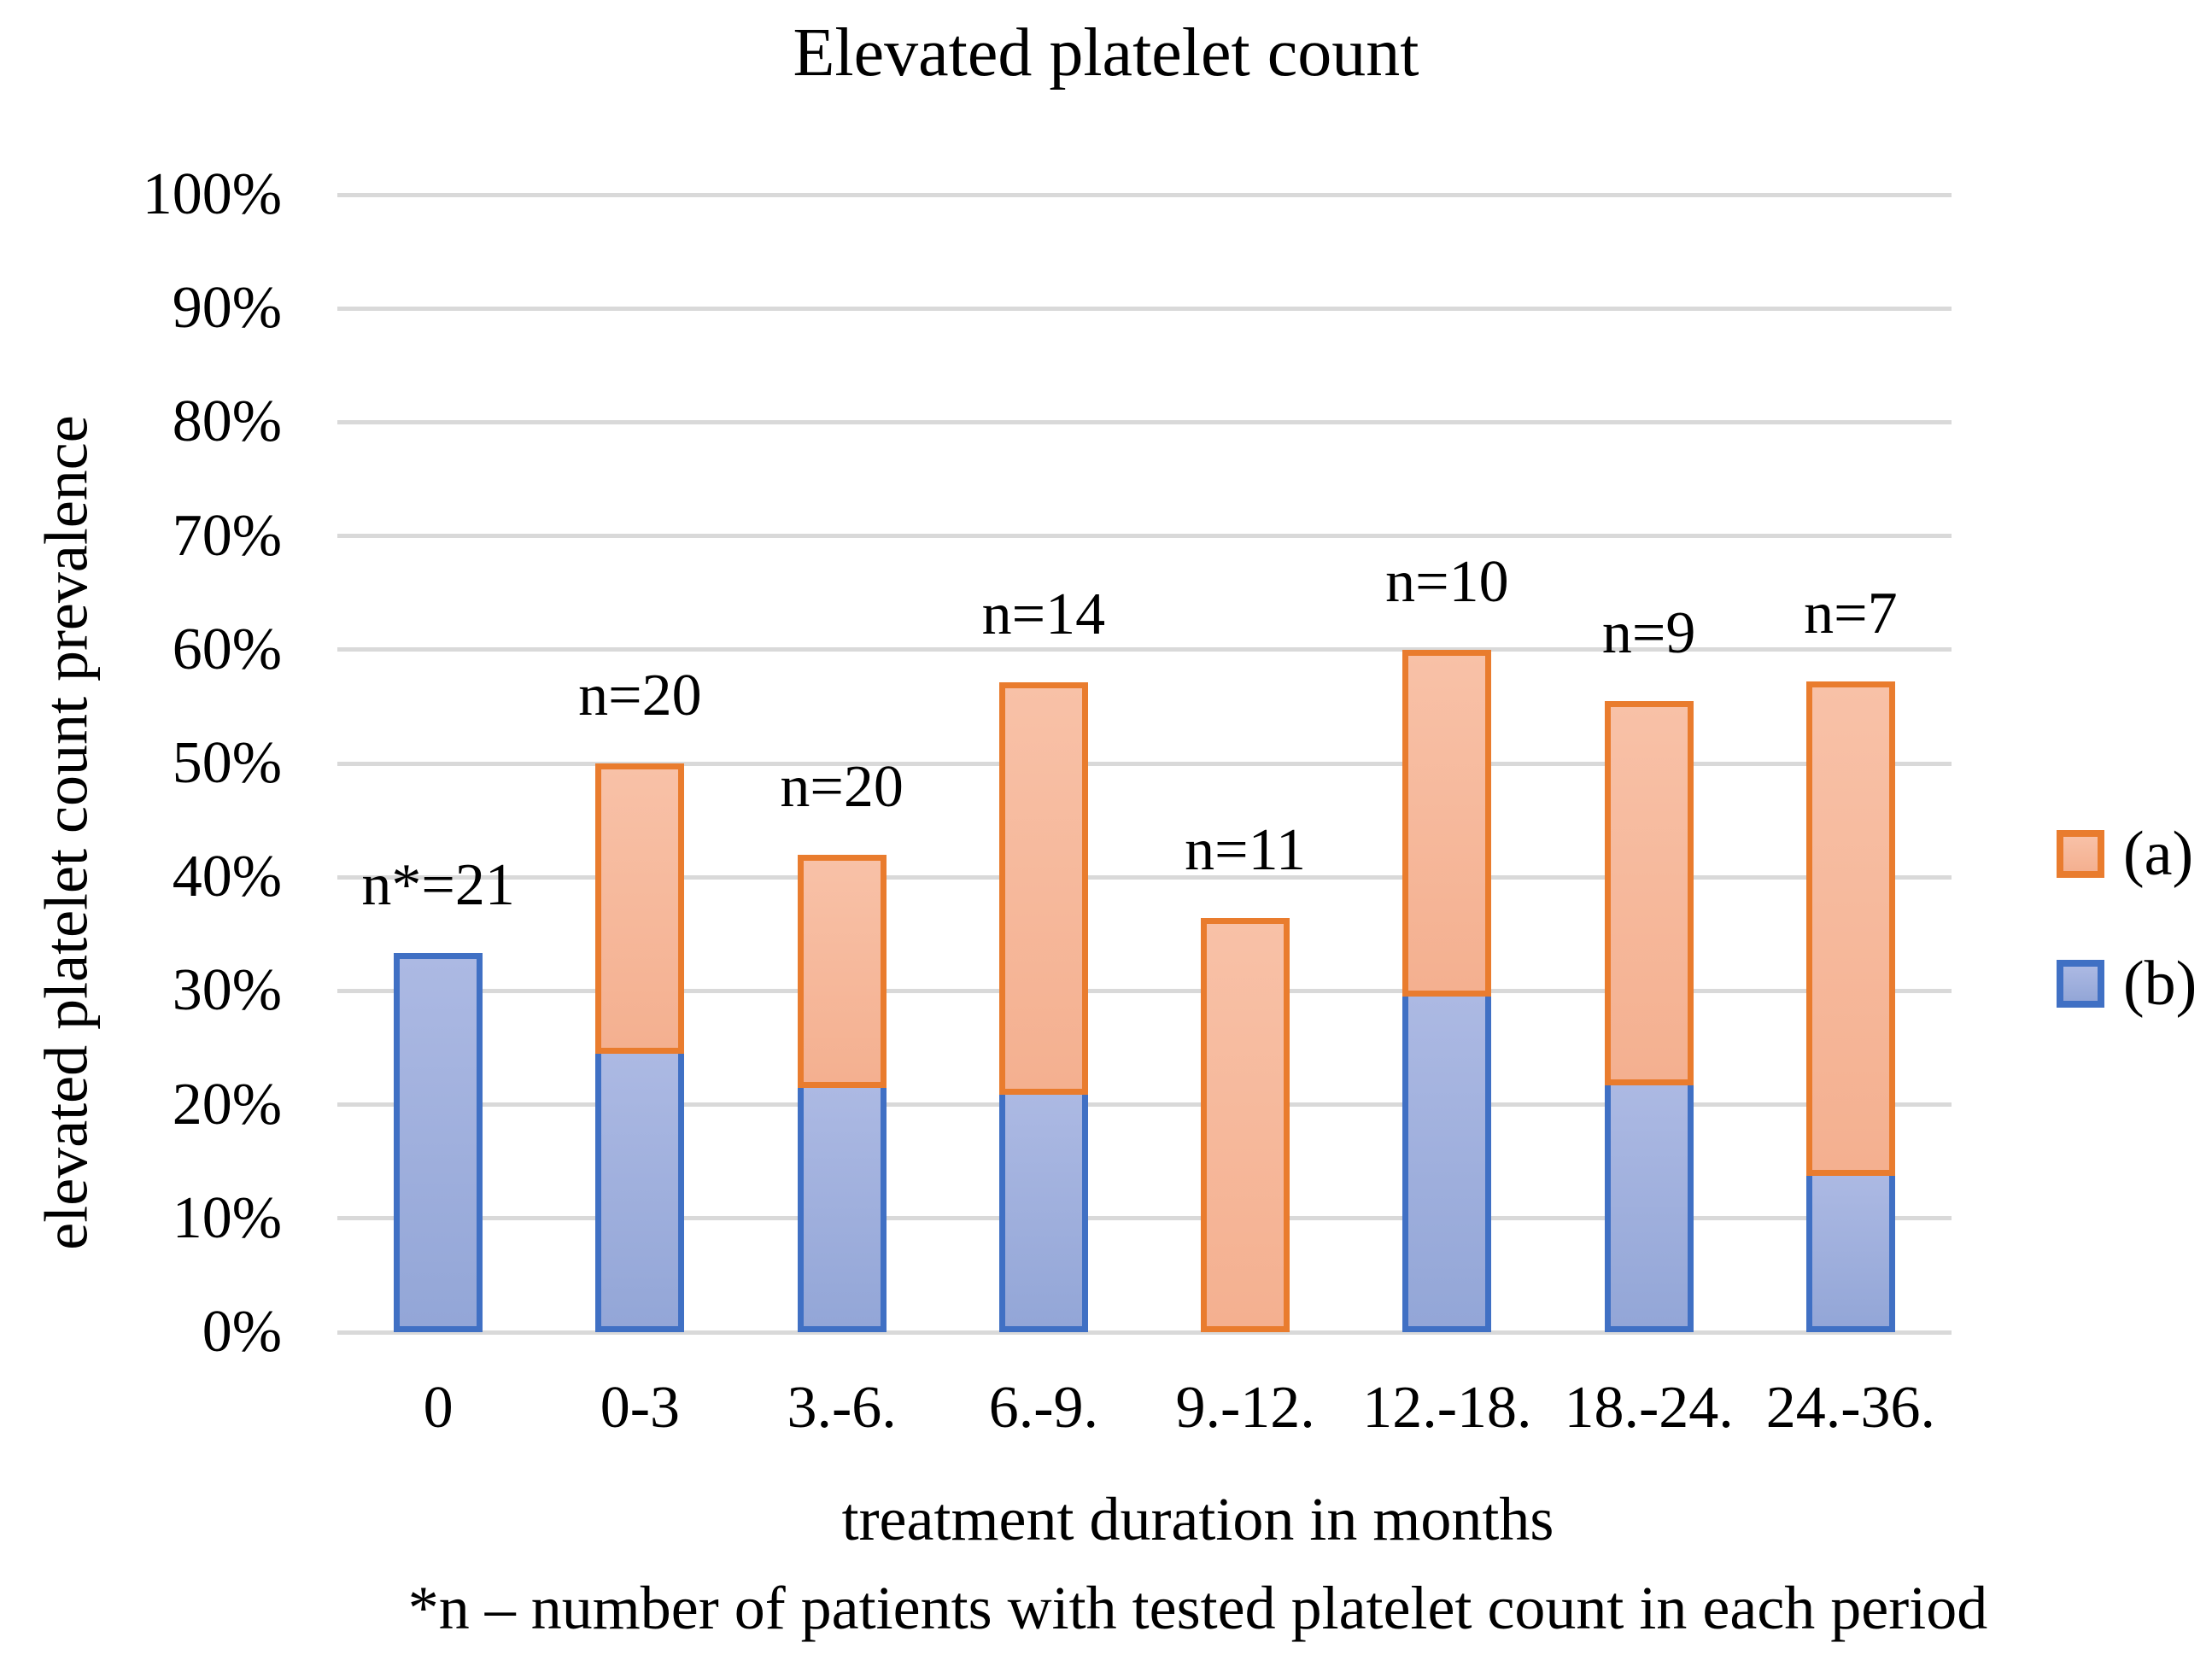  What do you see at coordinates (2080, 854) in the screenshot?
I see `legend-swatch-a-icon` at bounding box center [2080, 854].